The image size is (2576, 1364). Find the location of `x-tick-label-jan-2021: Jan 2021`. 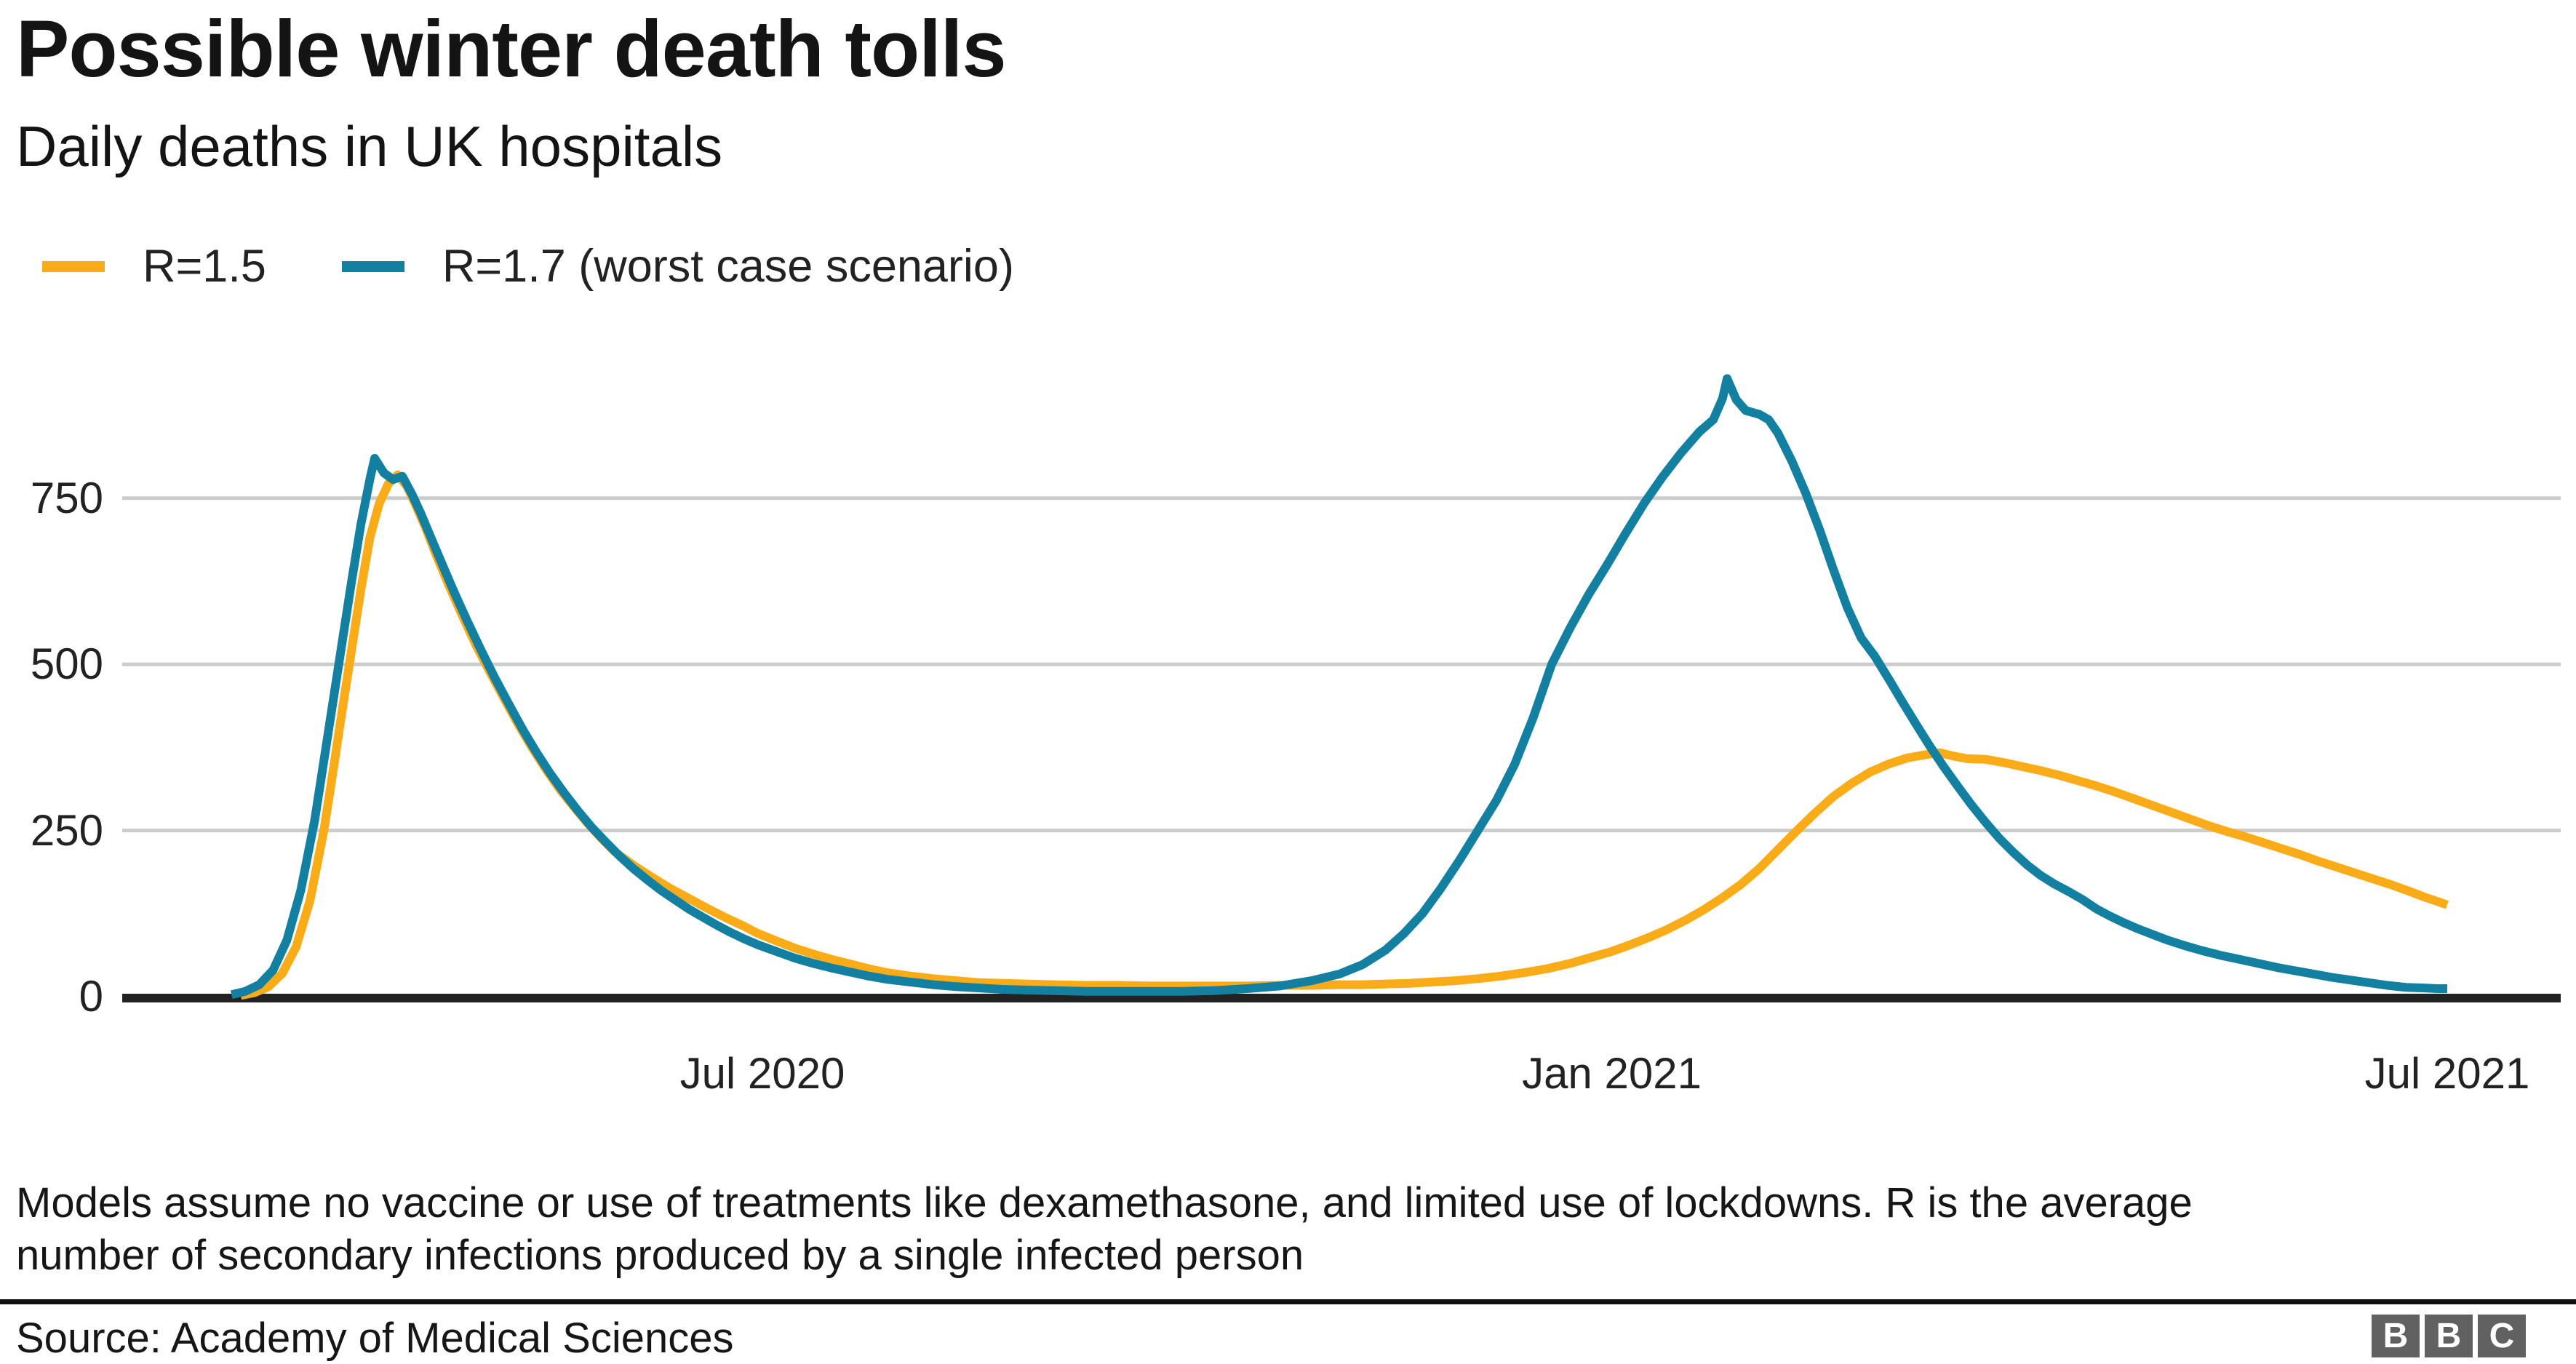

x-tick-label-jan-2021: Jan 2021 is located at coordinates (1612, 1073).